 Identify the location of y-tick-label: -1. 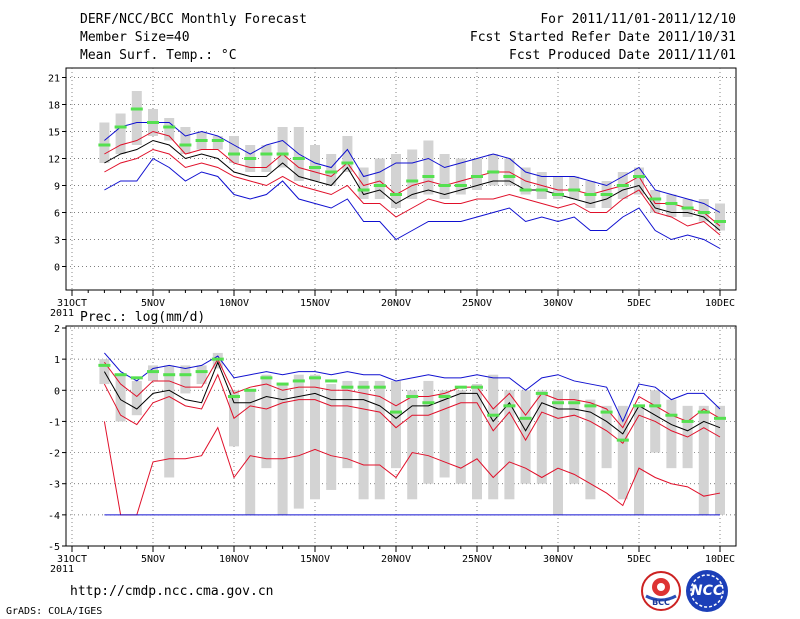
(54, 422).